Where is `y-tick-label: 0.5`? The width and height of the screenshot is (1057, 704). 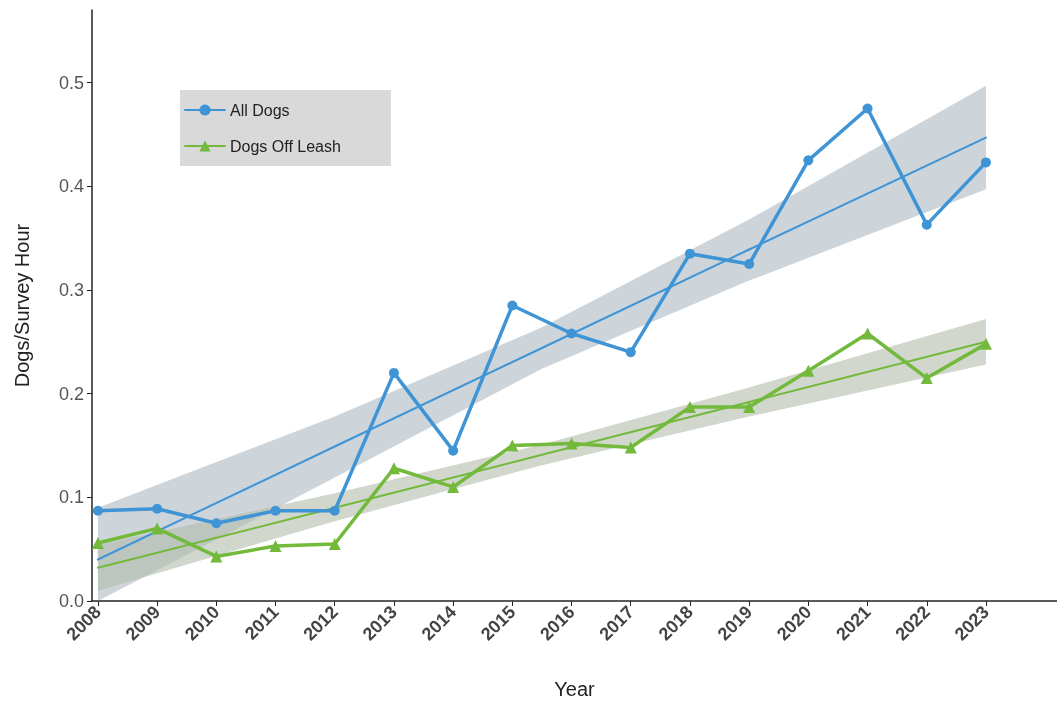 y-tick-label: 0.5 is located at coordinates (71, 82).